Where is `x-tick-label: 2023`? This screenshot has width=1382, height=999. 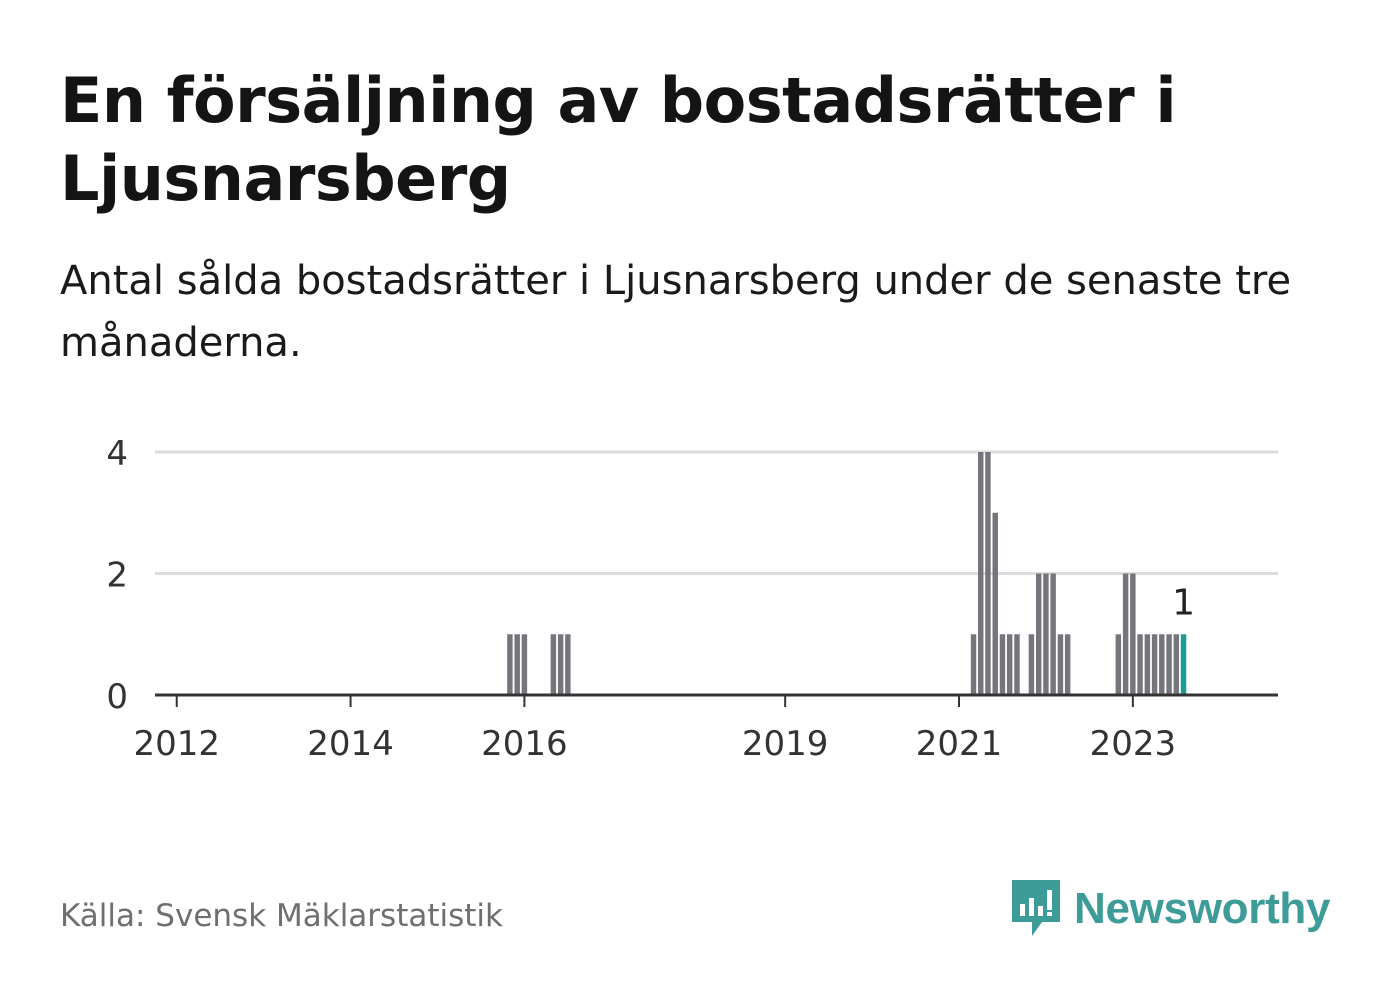 x-tick-label: 2023 is located at coordinates (1133, 744).